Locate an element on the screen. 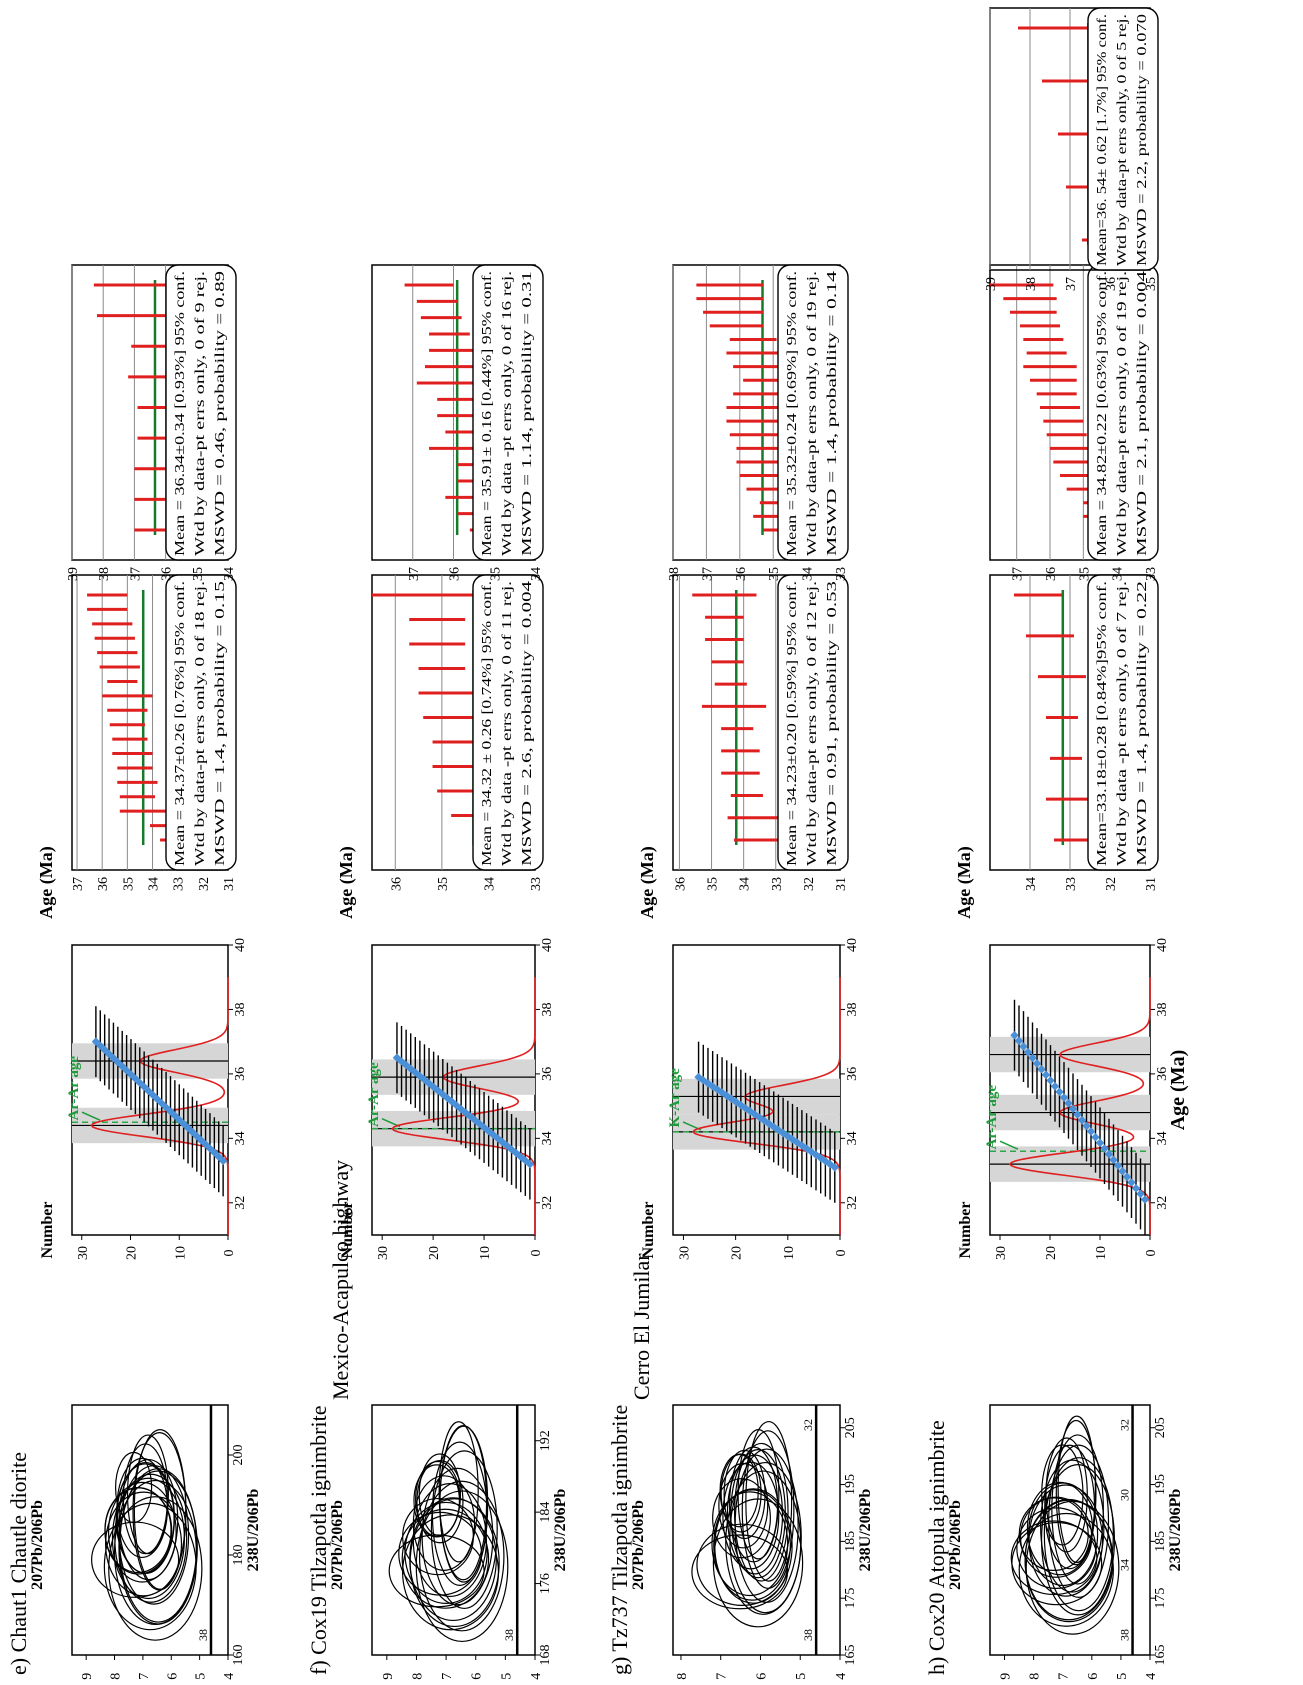 This screenshot has width=1303, height=1685. concordia-age-label: 32 is located at coordinates (1125, 1425).